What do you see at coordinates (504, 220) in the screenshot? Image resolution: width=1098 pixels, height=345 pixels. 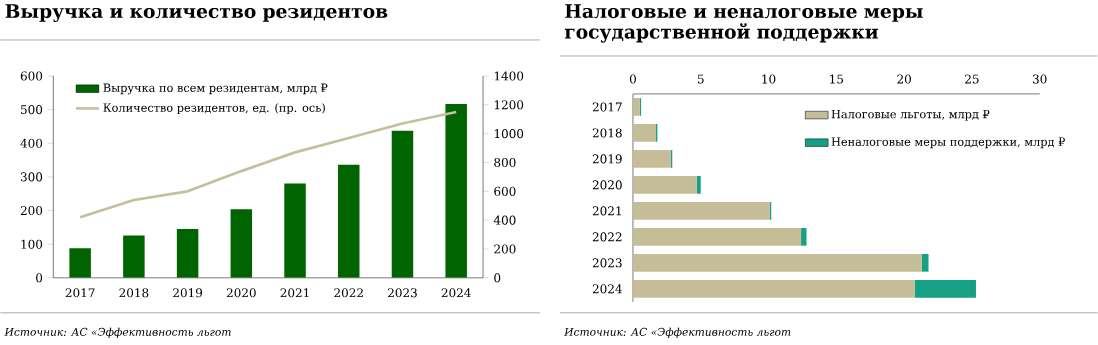 I see `y2-tick-label: 400` at bounding box center [504, 220].